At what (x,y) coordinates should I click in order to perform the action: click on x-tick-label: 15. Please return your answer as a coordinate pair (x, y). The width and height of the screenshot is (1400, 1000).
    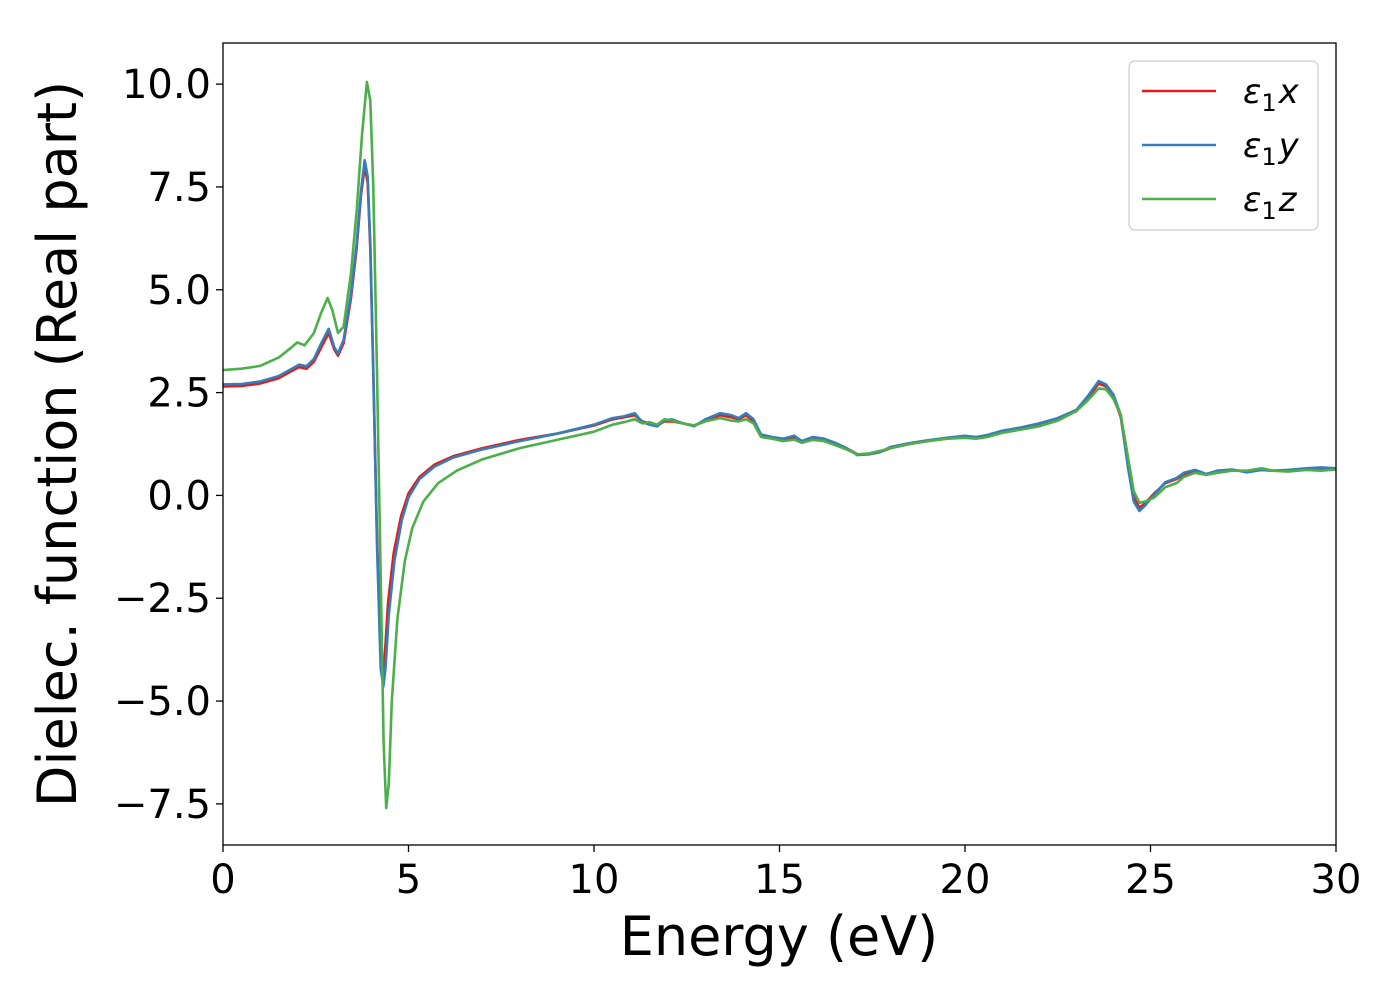
    Looking at the image, I should click on (779, 880).